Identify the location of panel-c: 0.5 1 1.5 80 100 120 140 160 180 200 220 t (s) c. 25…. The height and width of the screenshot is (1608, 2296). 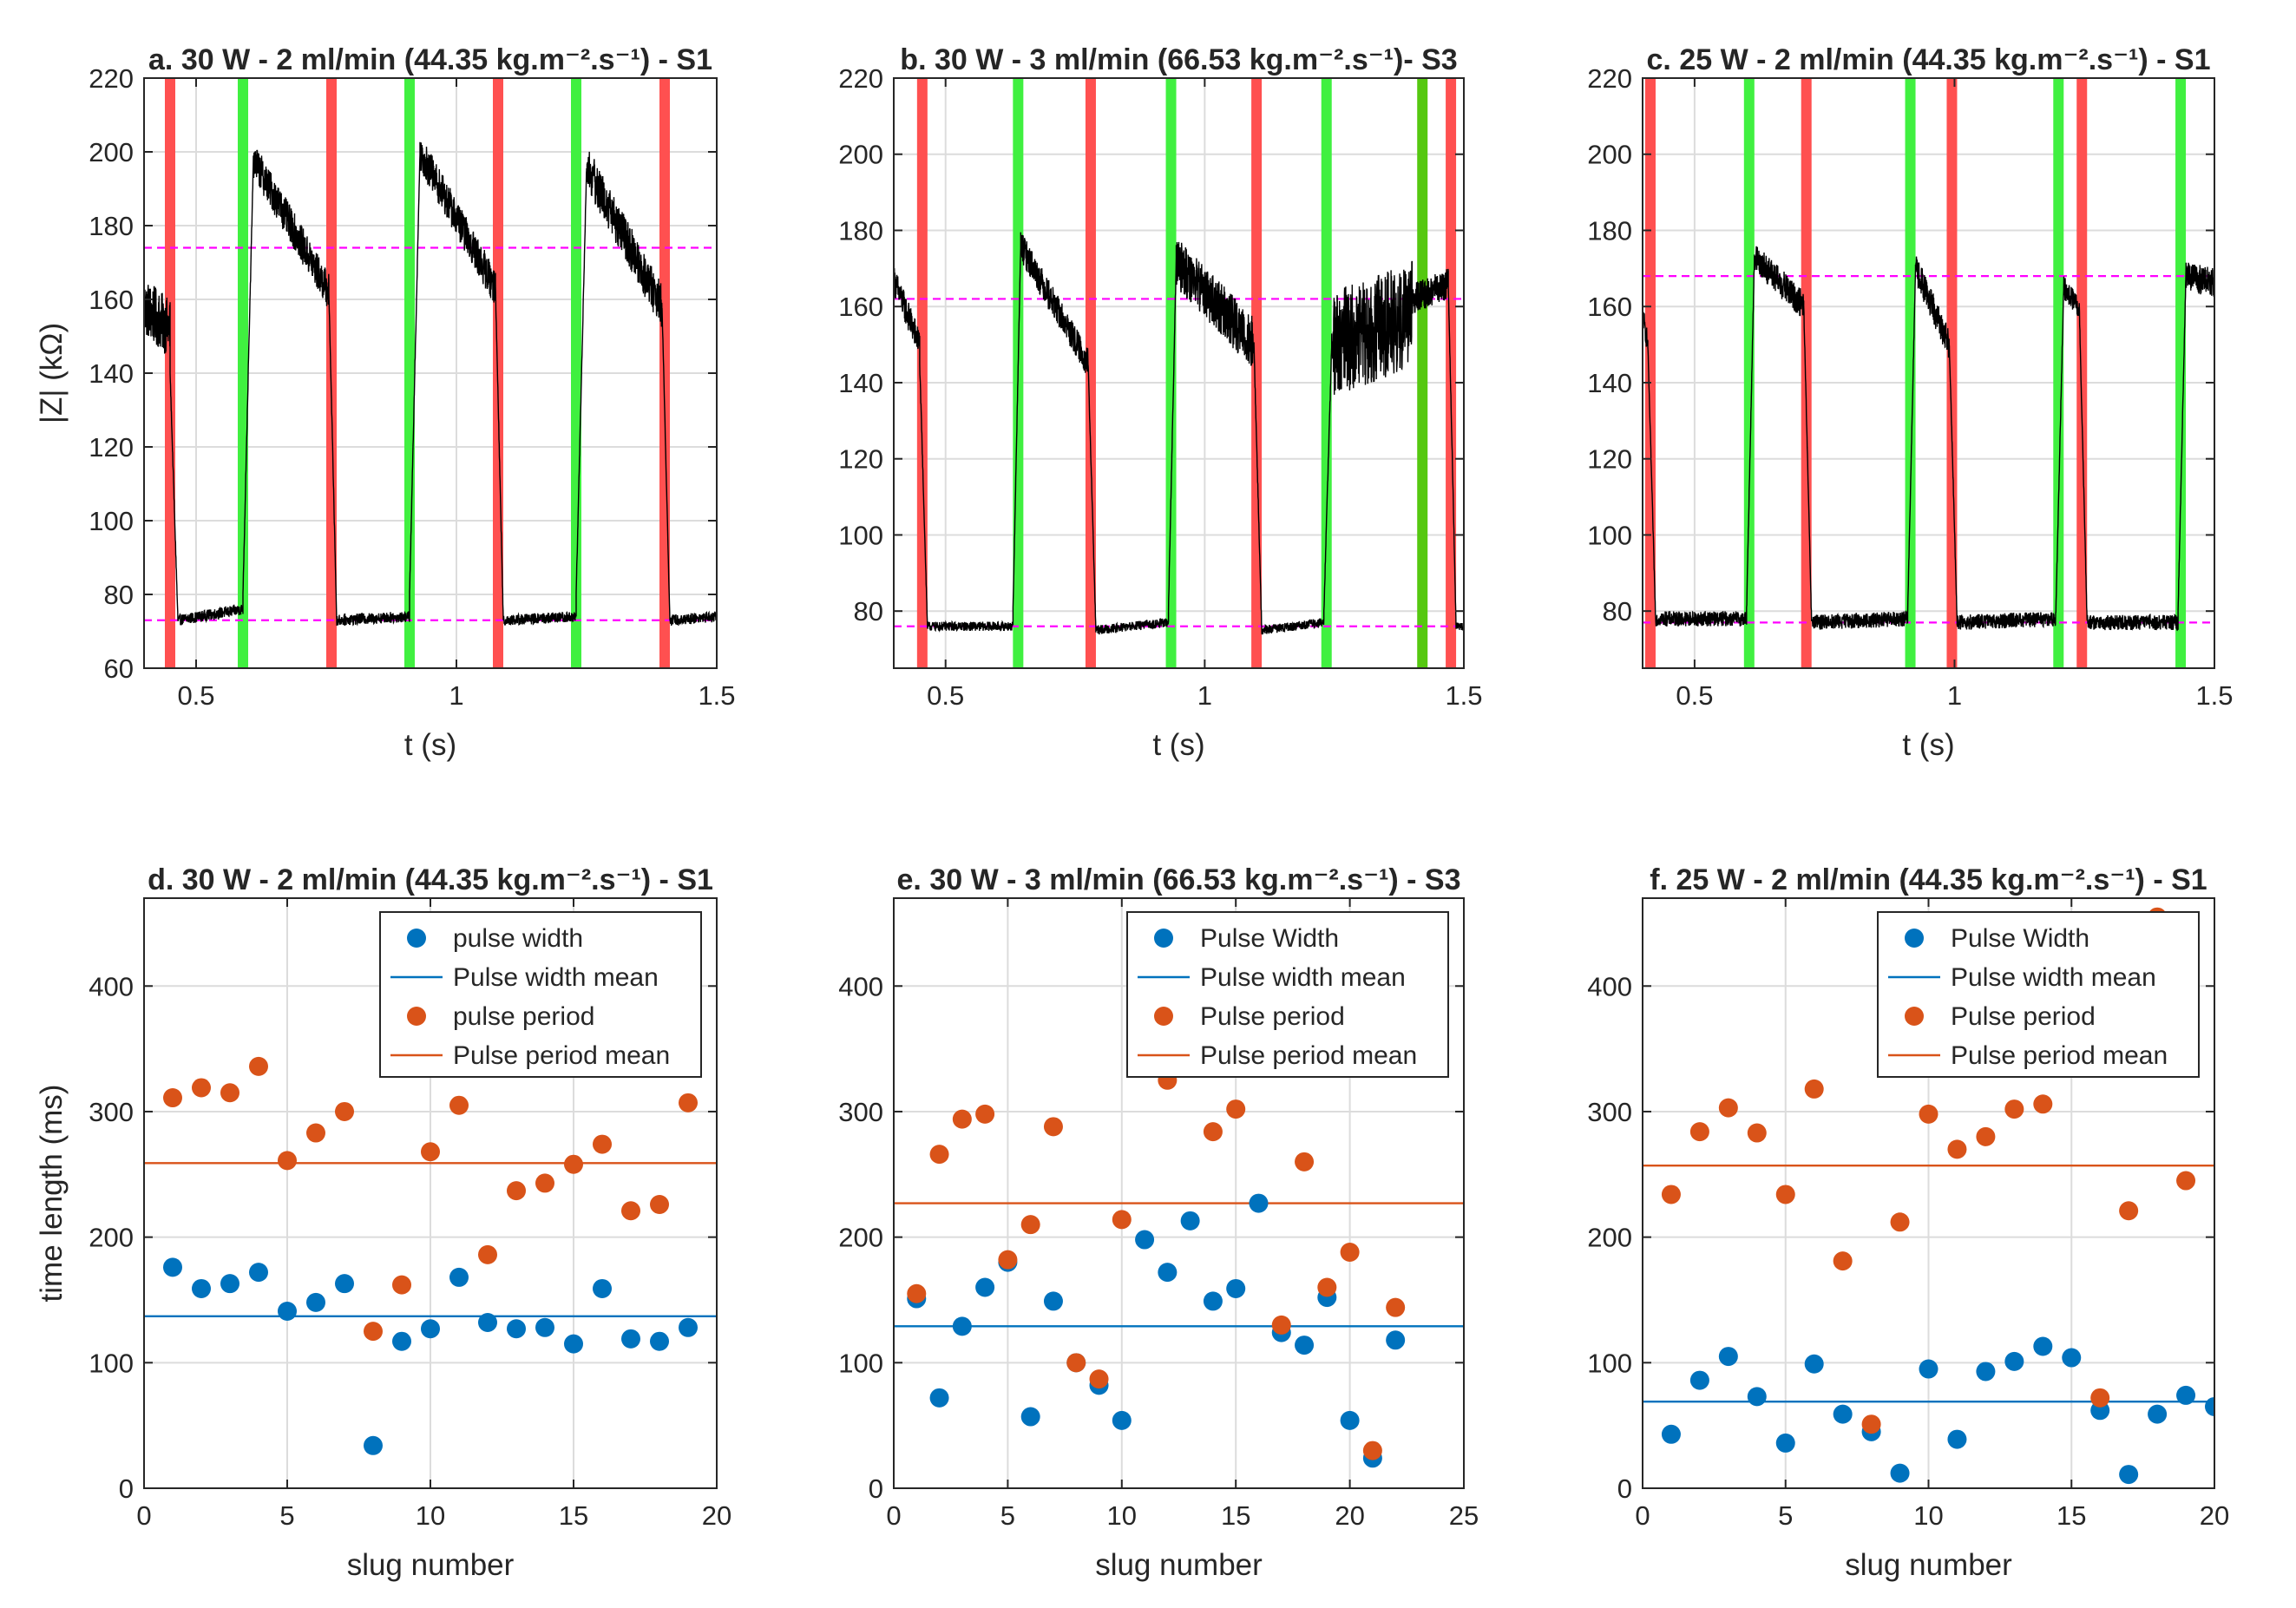
(1910, 402).